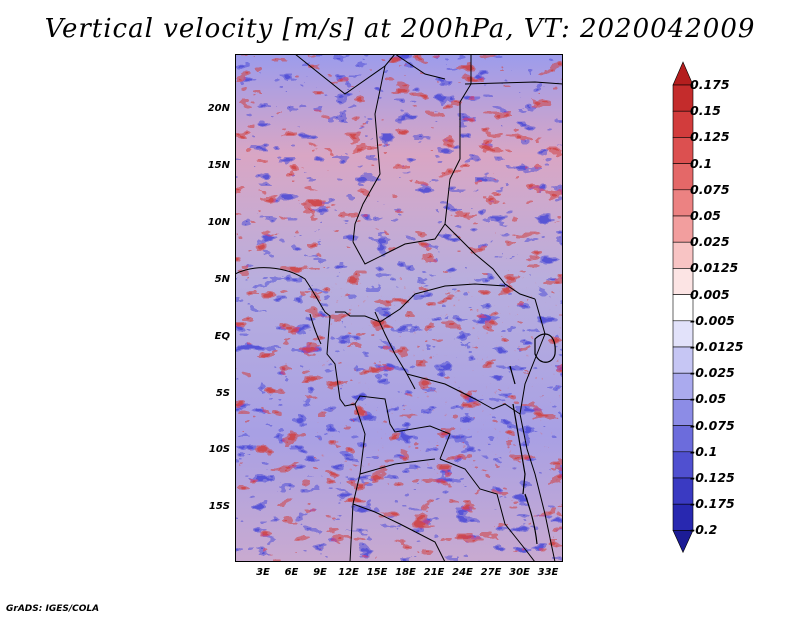 This screenshot has width=800, height=618. Describe the element at coordinates (548, 572) in the screenshot. I see `lon-tick-label: 33E` at that location.